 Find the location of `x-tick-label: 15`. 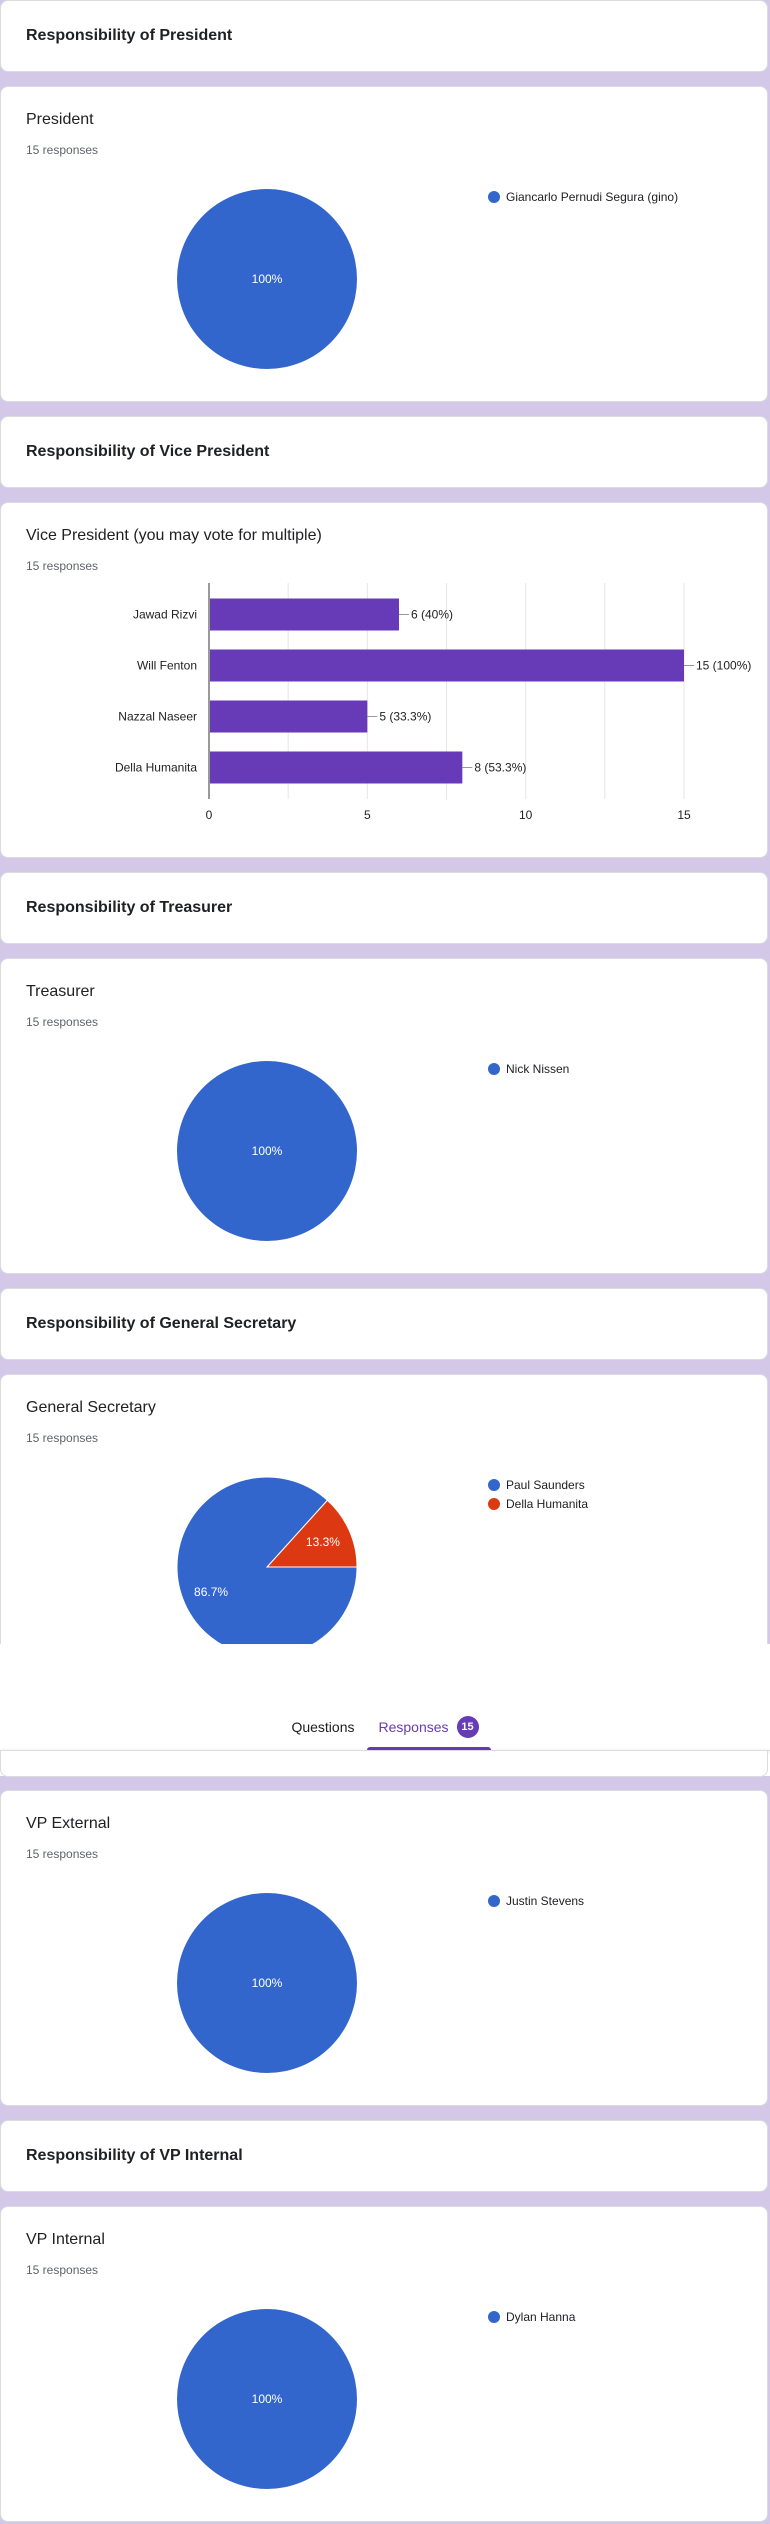

x-tick-label: 15 is located at coordinates (684, 815).